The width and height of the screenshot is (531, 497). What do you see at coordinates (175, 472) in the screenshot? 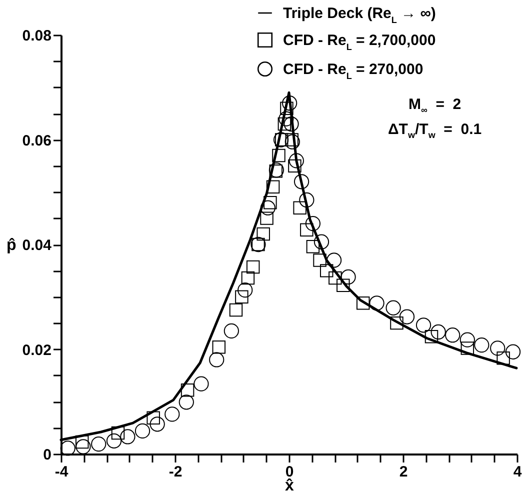
I see `x-tick-label: -2` at bounding box center [175, 472].